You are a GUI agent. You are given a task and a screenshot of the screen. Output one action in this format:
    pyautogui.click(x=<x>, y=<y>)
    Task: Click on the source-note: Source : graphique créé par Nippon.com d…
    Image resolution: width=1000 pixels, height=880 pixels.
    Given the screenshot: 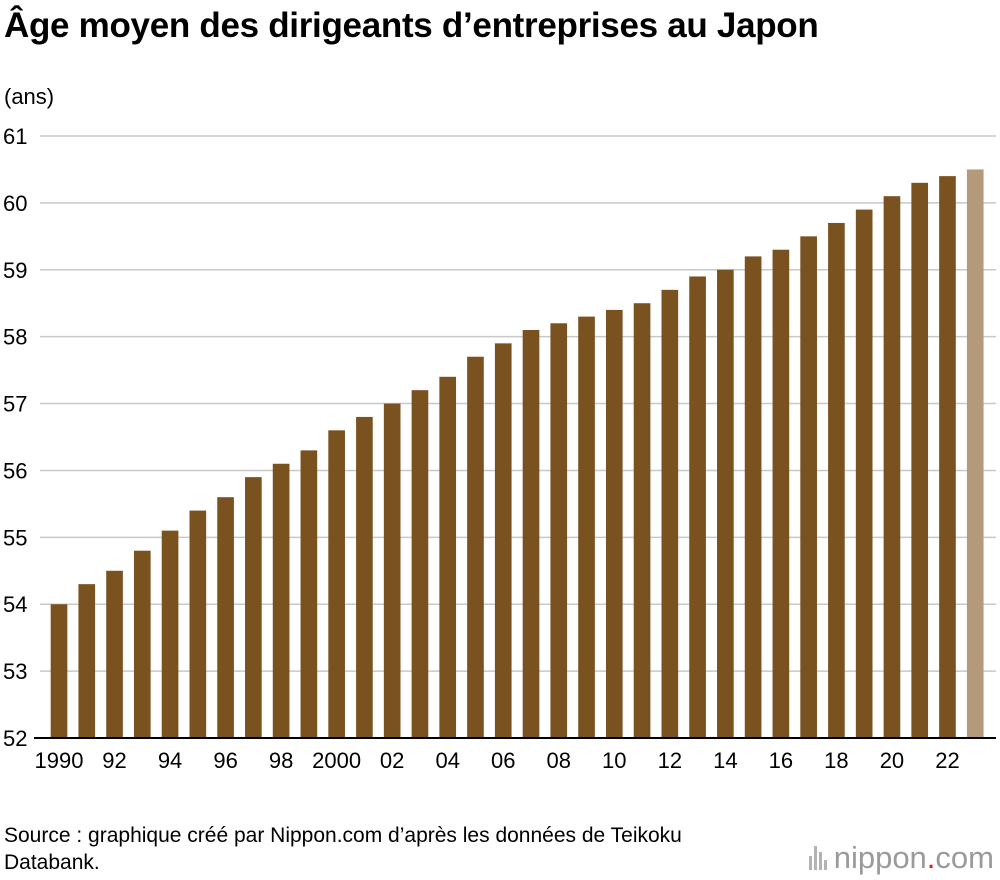 What is the action you would take?
    pyautogui.click(x=343, y=849)
    